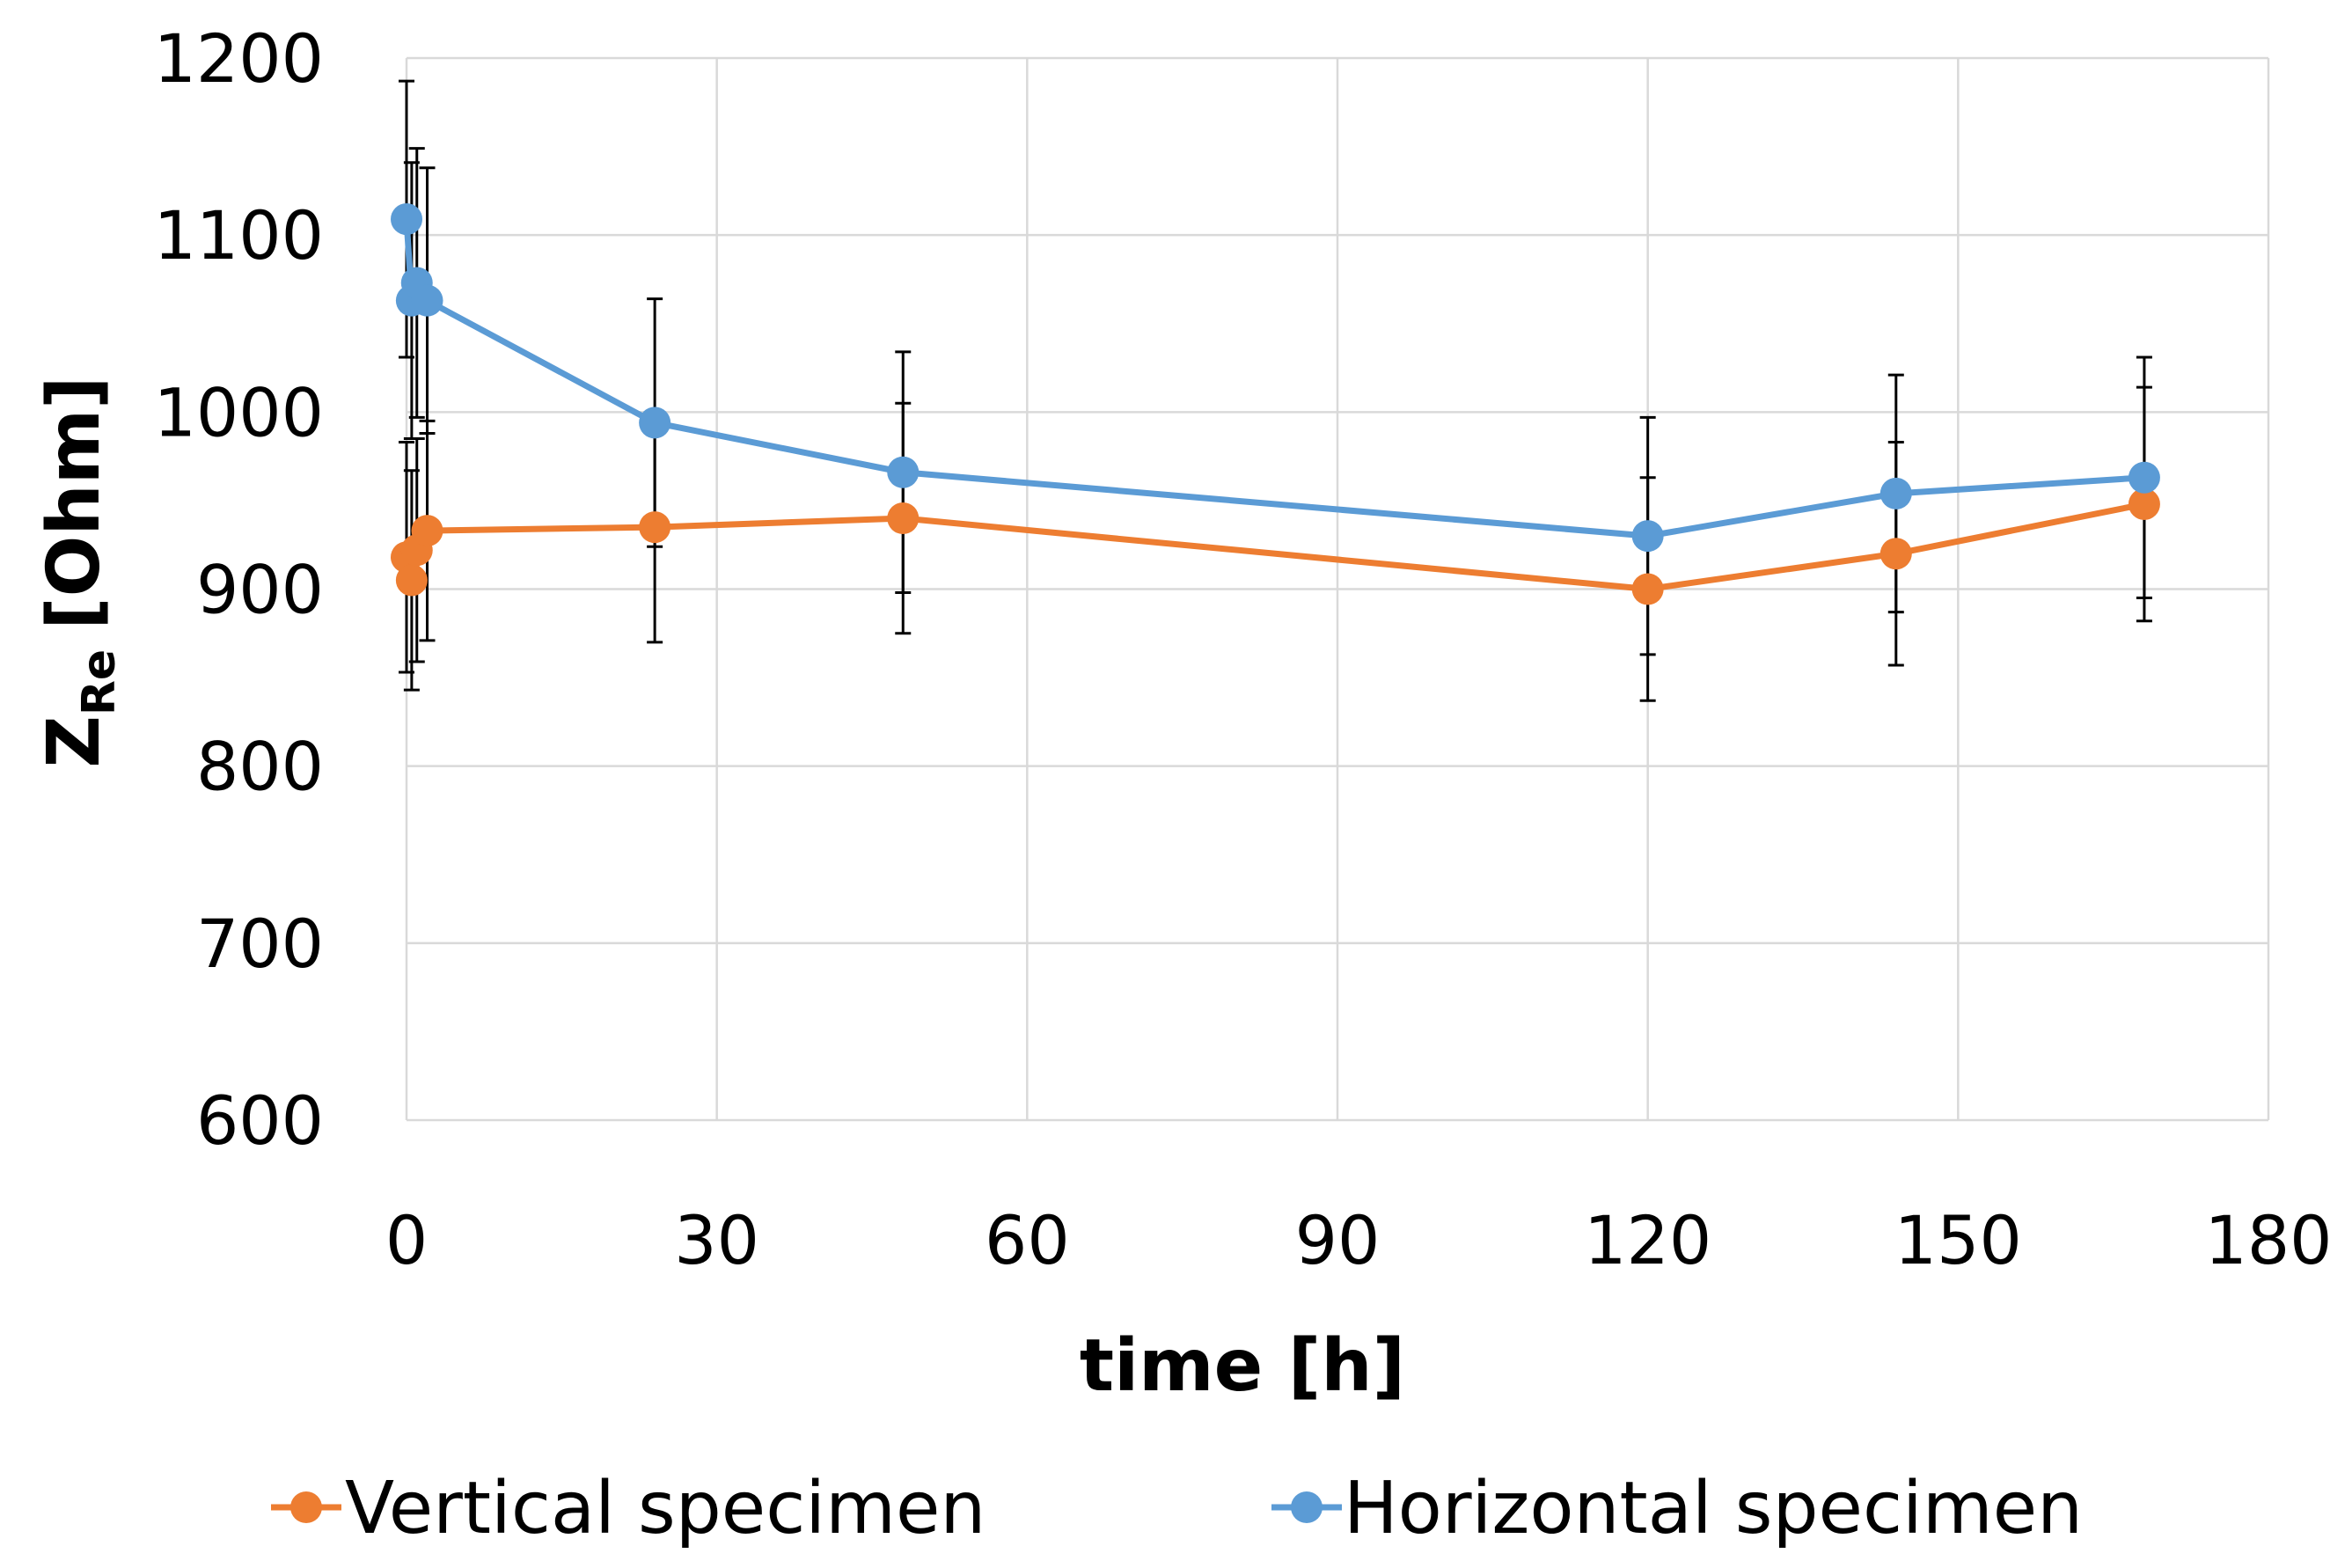  Describe the element at coordinates (260, 944) in the screenshot. I see `y-tick-label-700: 700` at that location.